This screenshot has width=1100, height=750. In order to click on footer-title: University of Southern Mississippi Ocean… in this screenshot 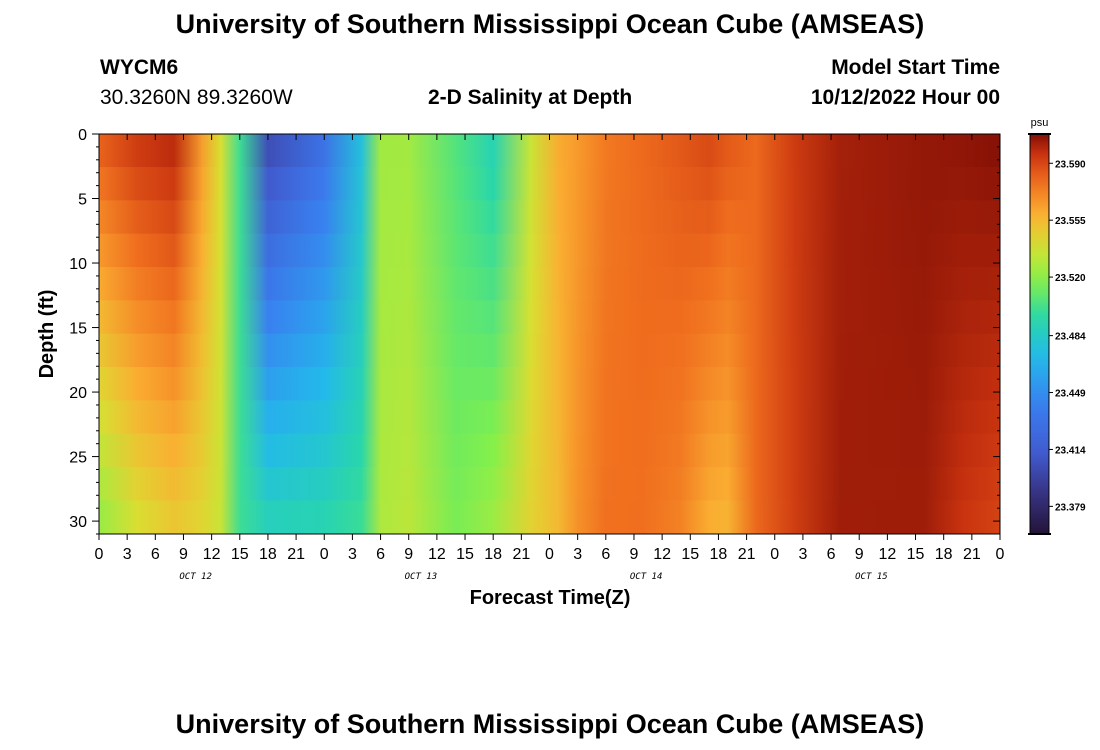, I will do `click(550, 724)`.